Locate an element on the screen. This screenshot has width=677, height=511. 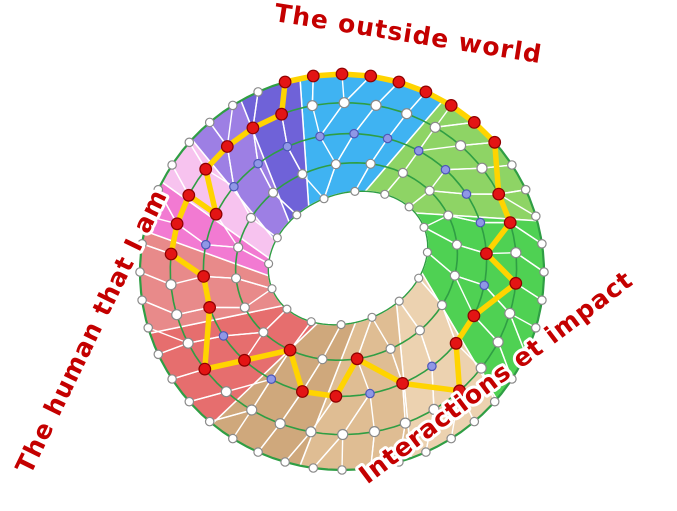
label-outside-world: The outside world is located at coordinates (408, 34).